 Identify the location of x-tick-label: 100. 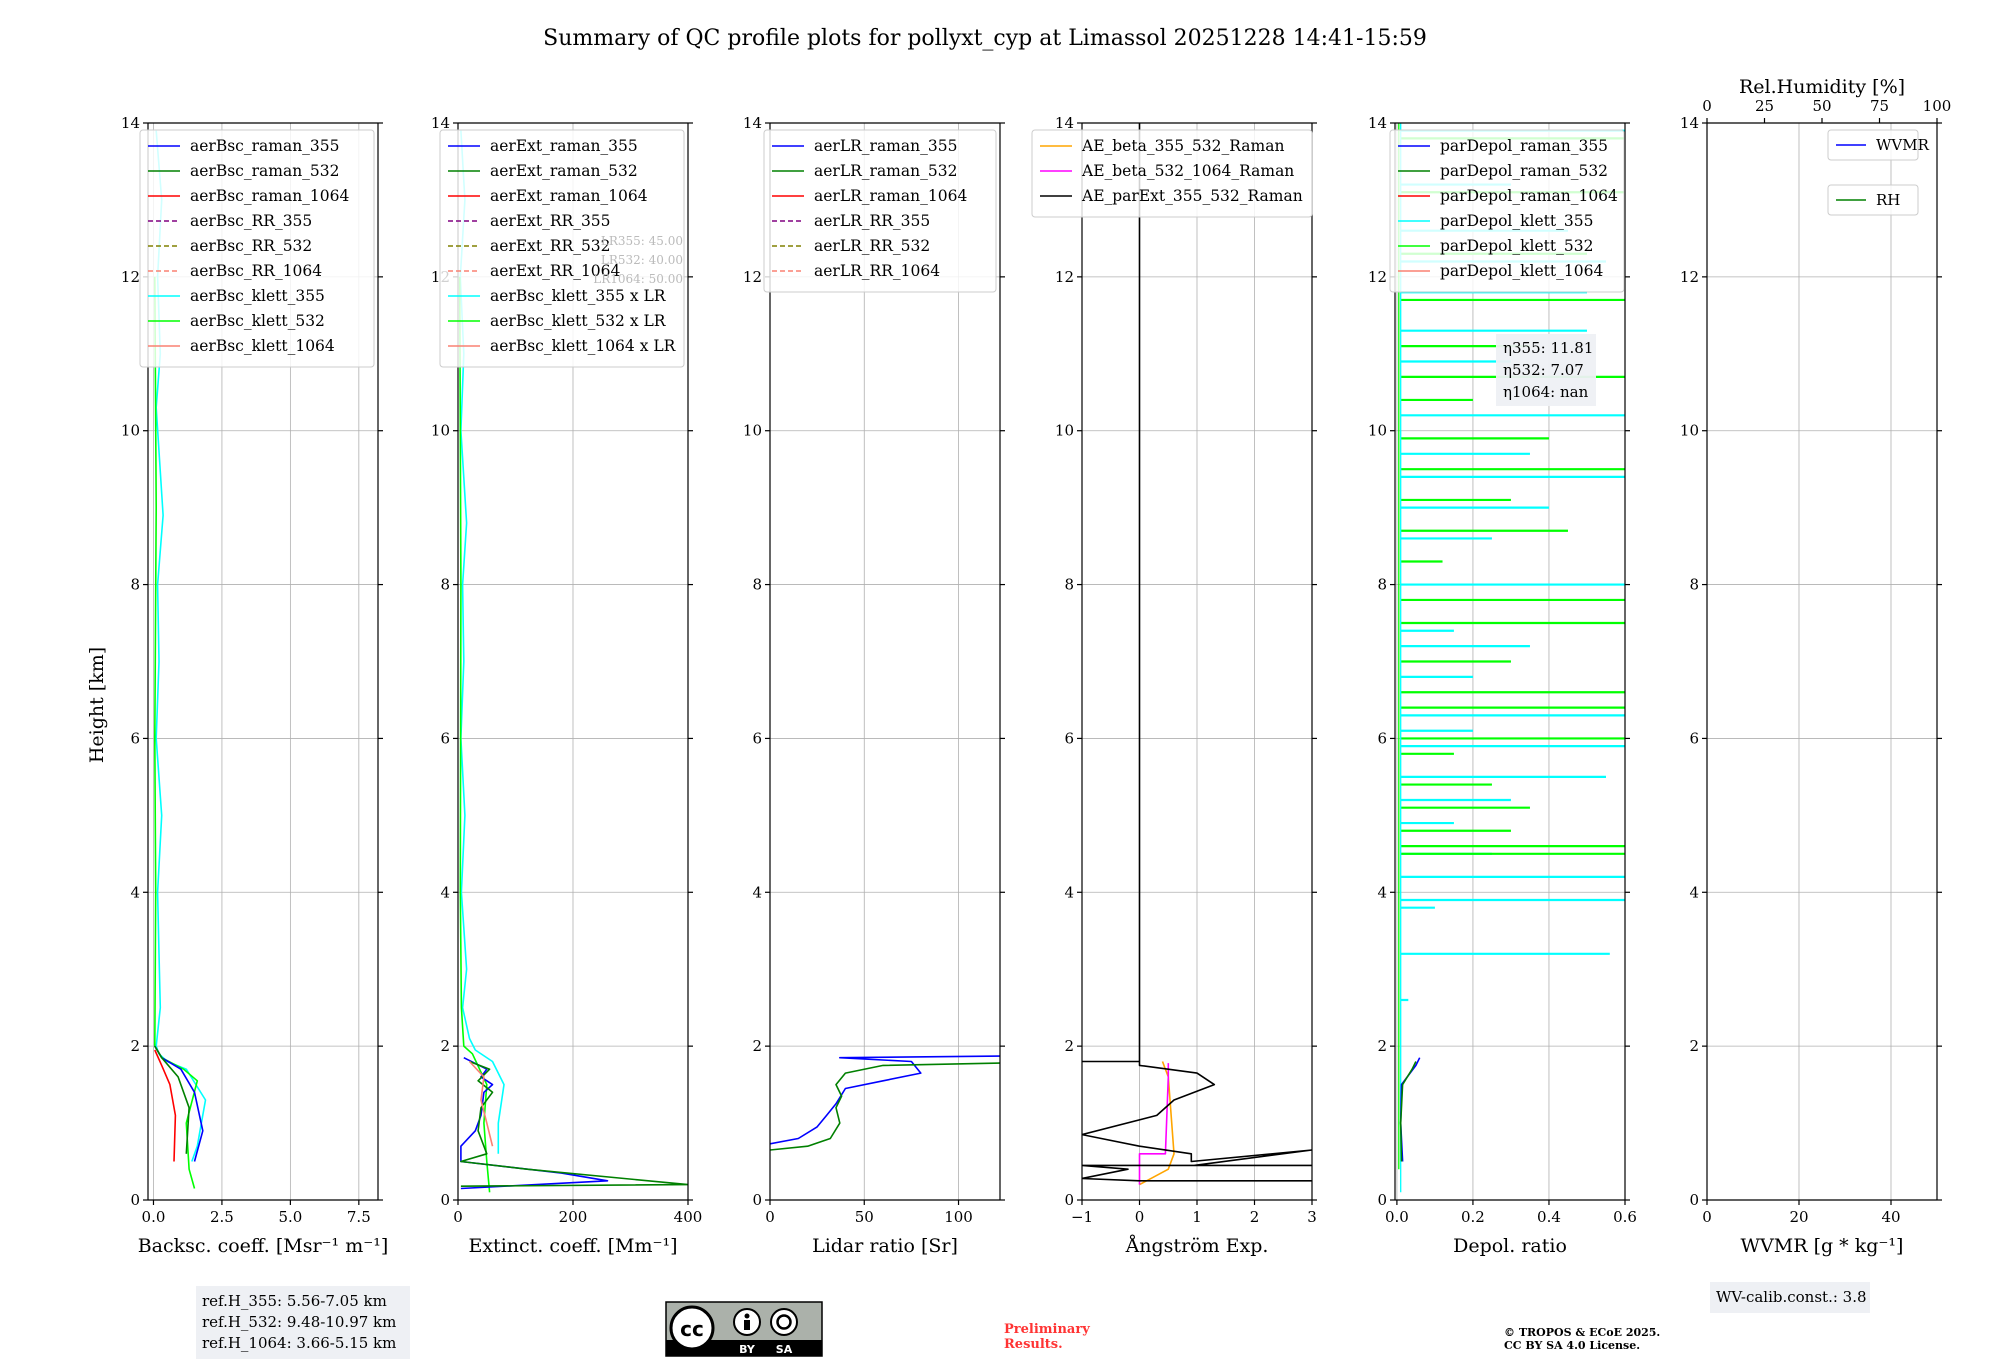
(958, 1217).